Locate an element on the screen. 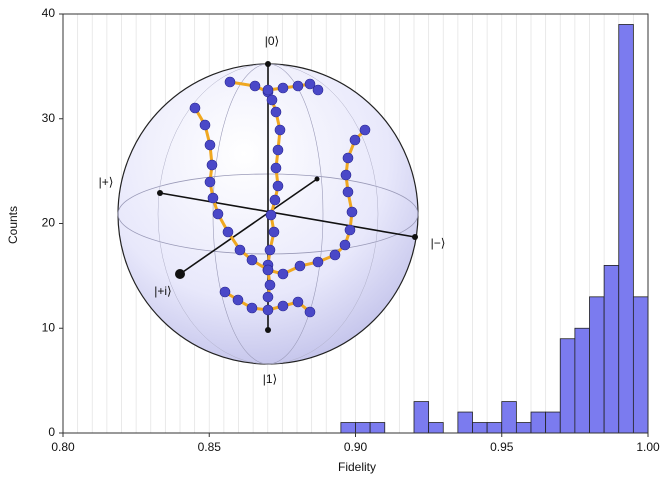 This screenshot has width=663, height=481. y-tick-label: 20 is located at coordinates (49, 223).